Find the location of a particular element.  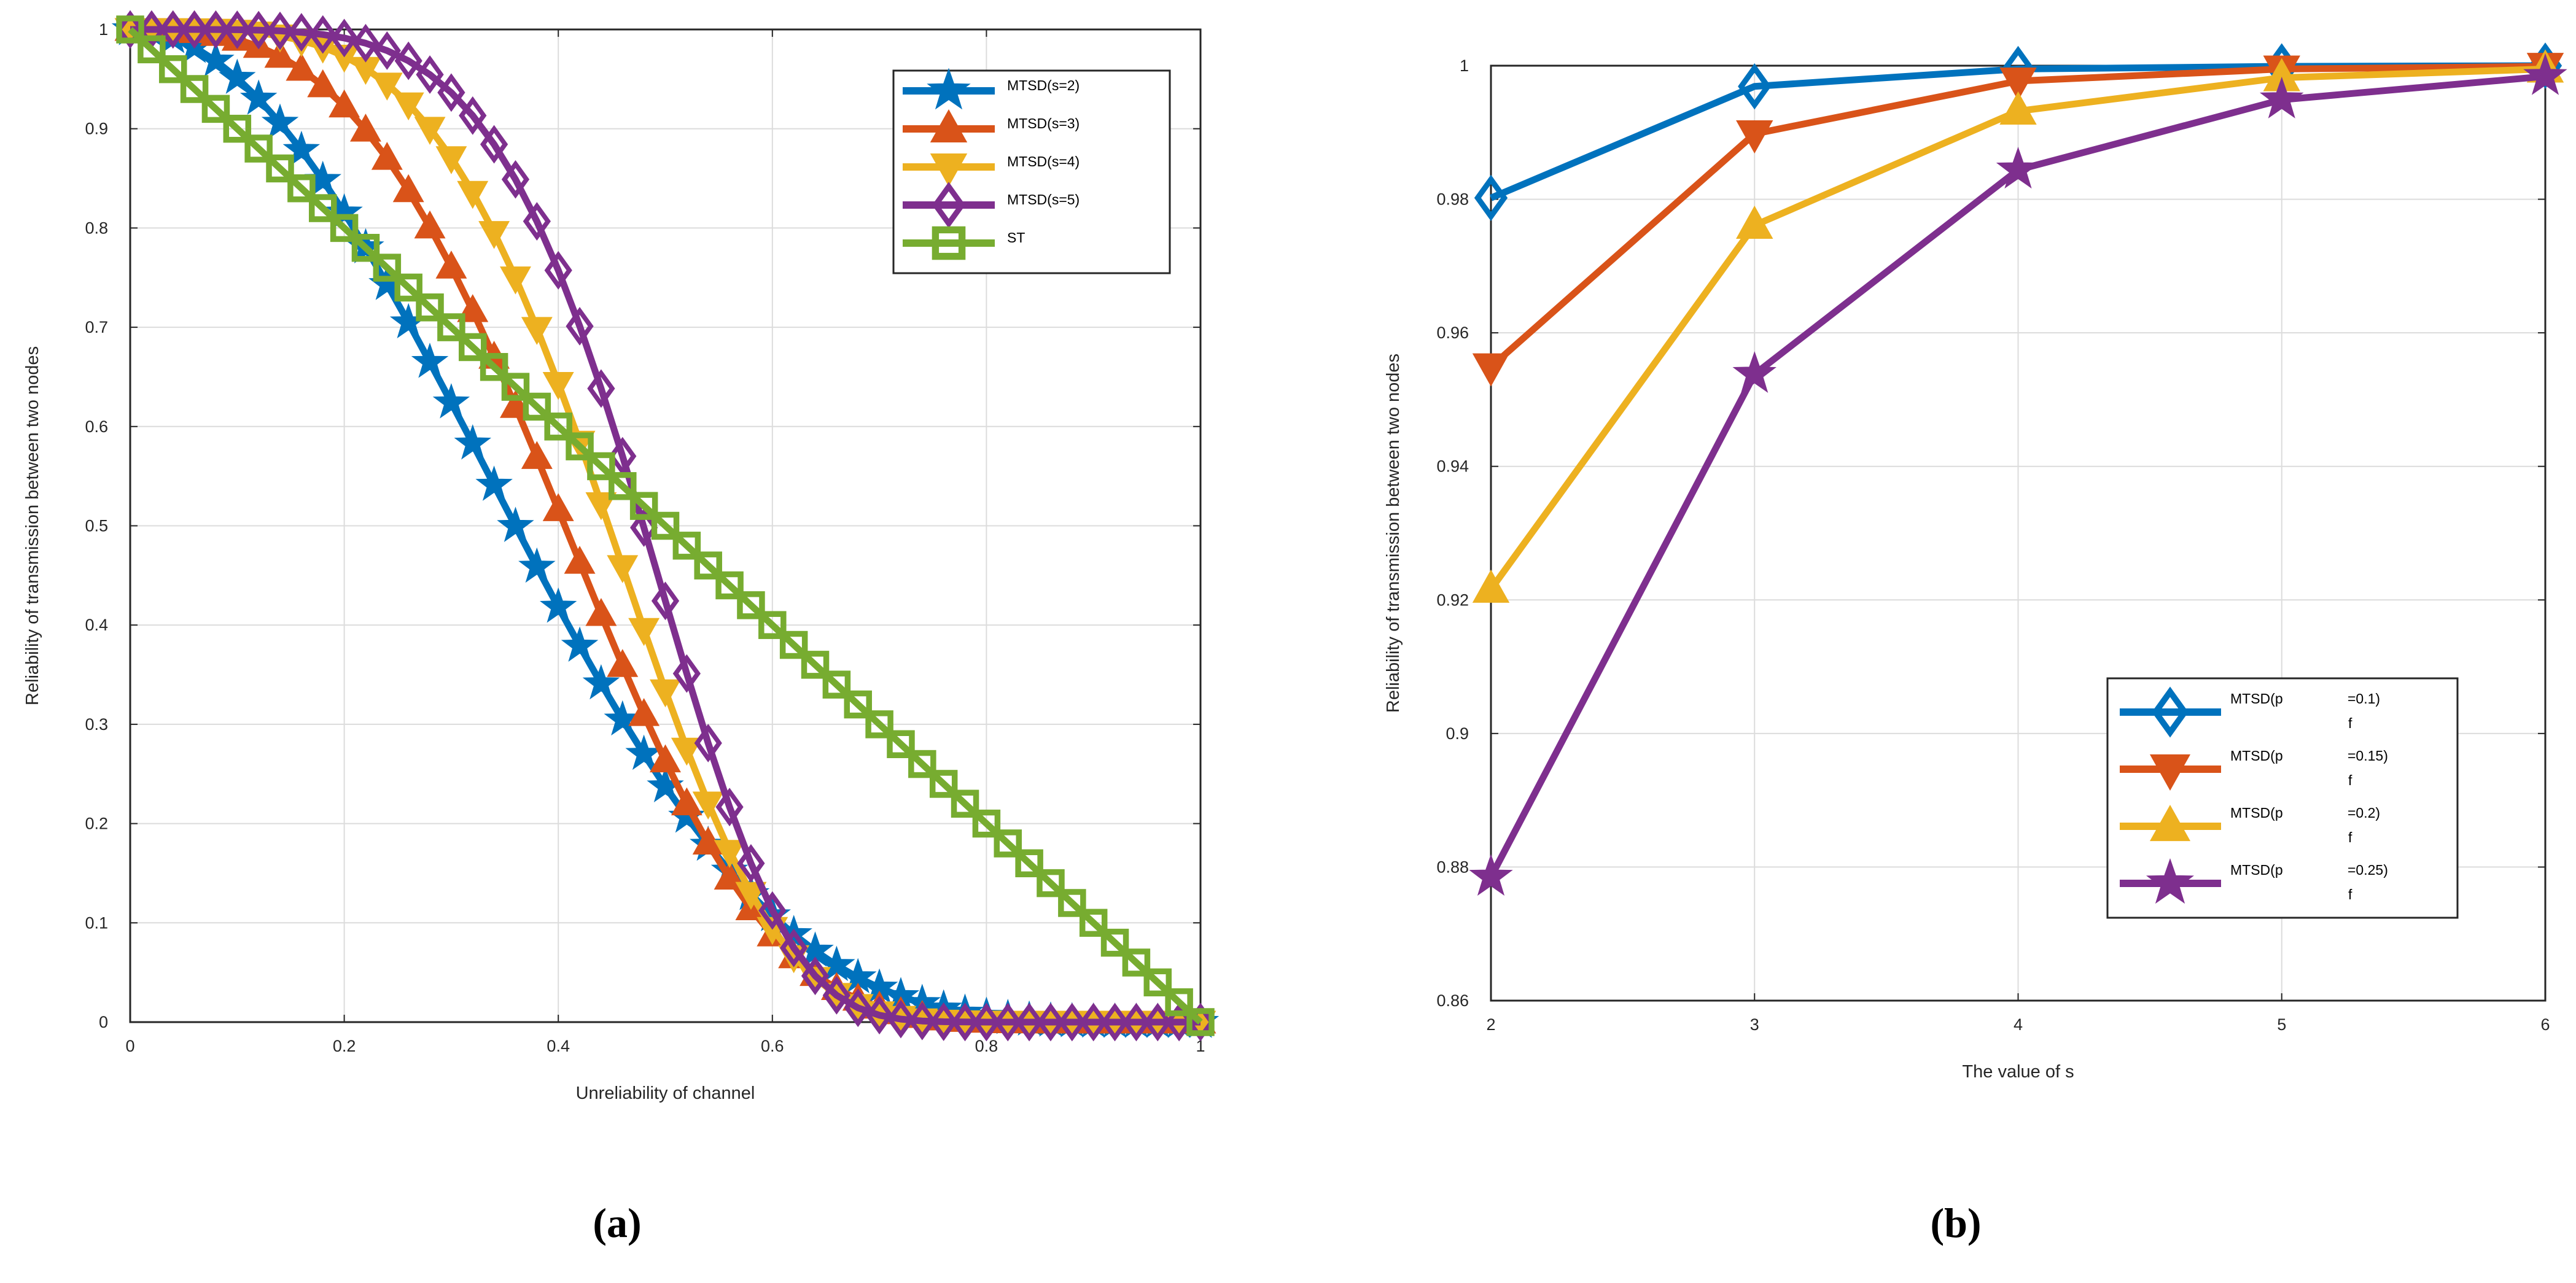

x-tick-label: 5 is located at coordinates (2281, 1024).